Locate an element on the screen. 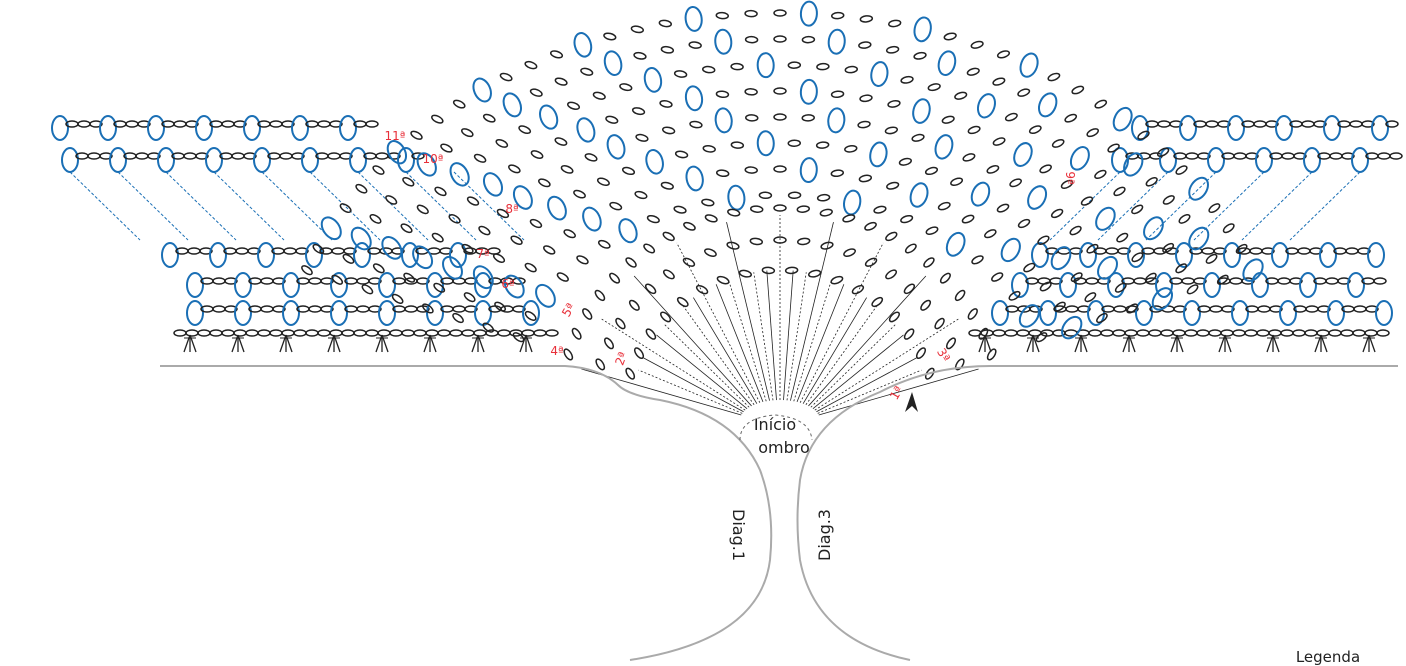 This screenshot has height=666, width=1406. row-label: 1ª is located at coordinates (896, 393).